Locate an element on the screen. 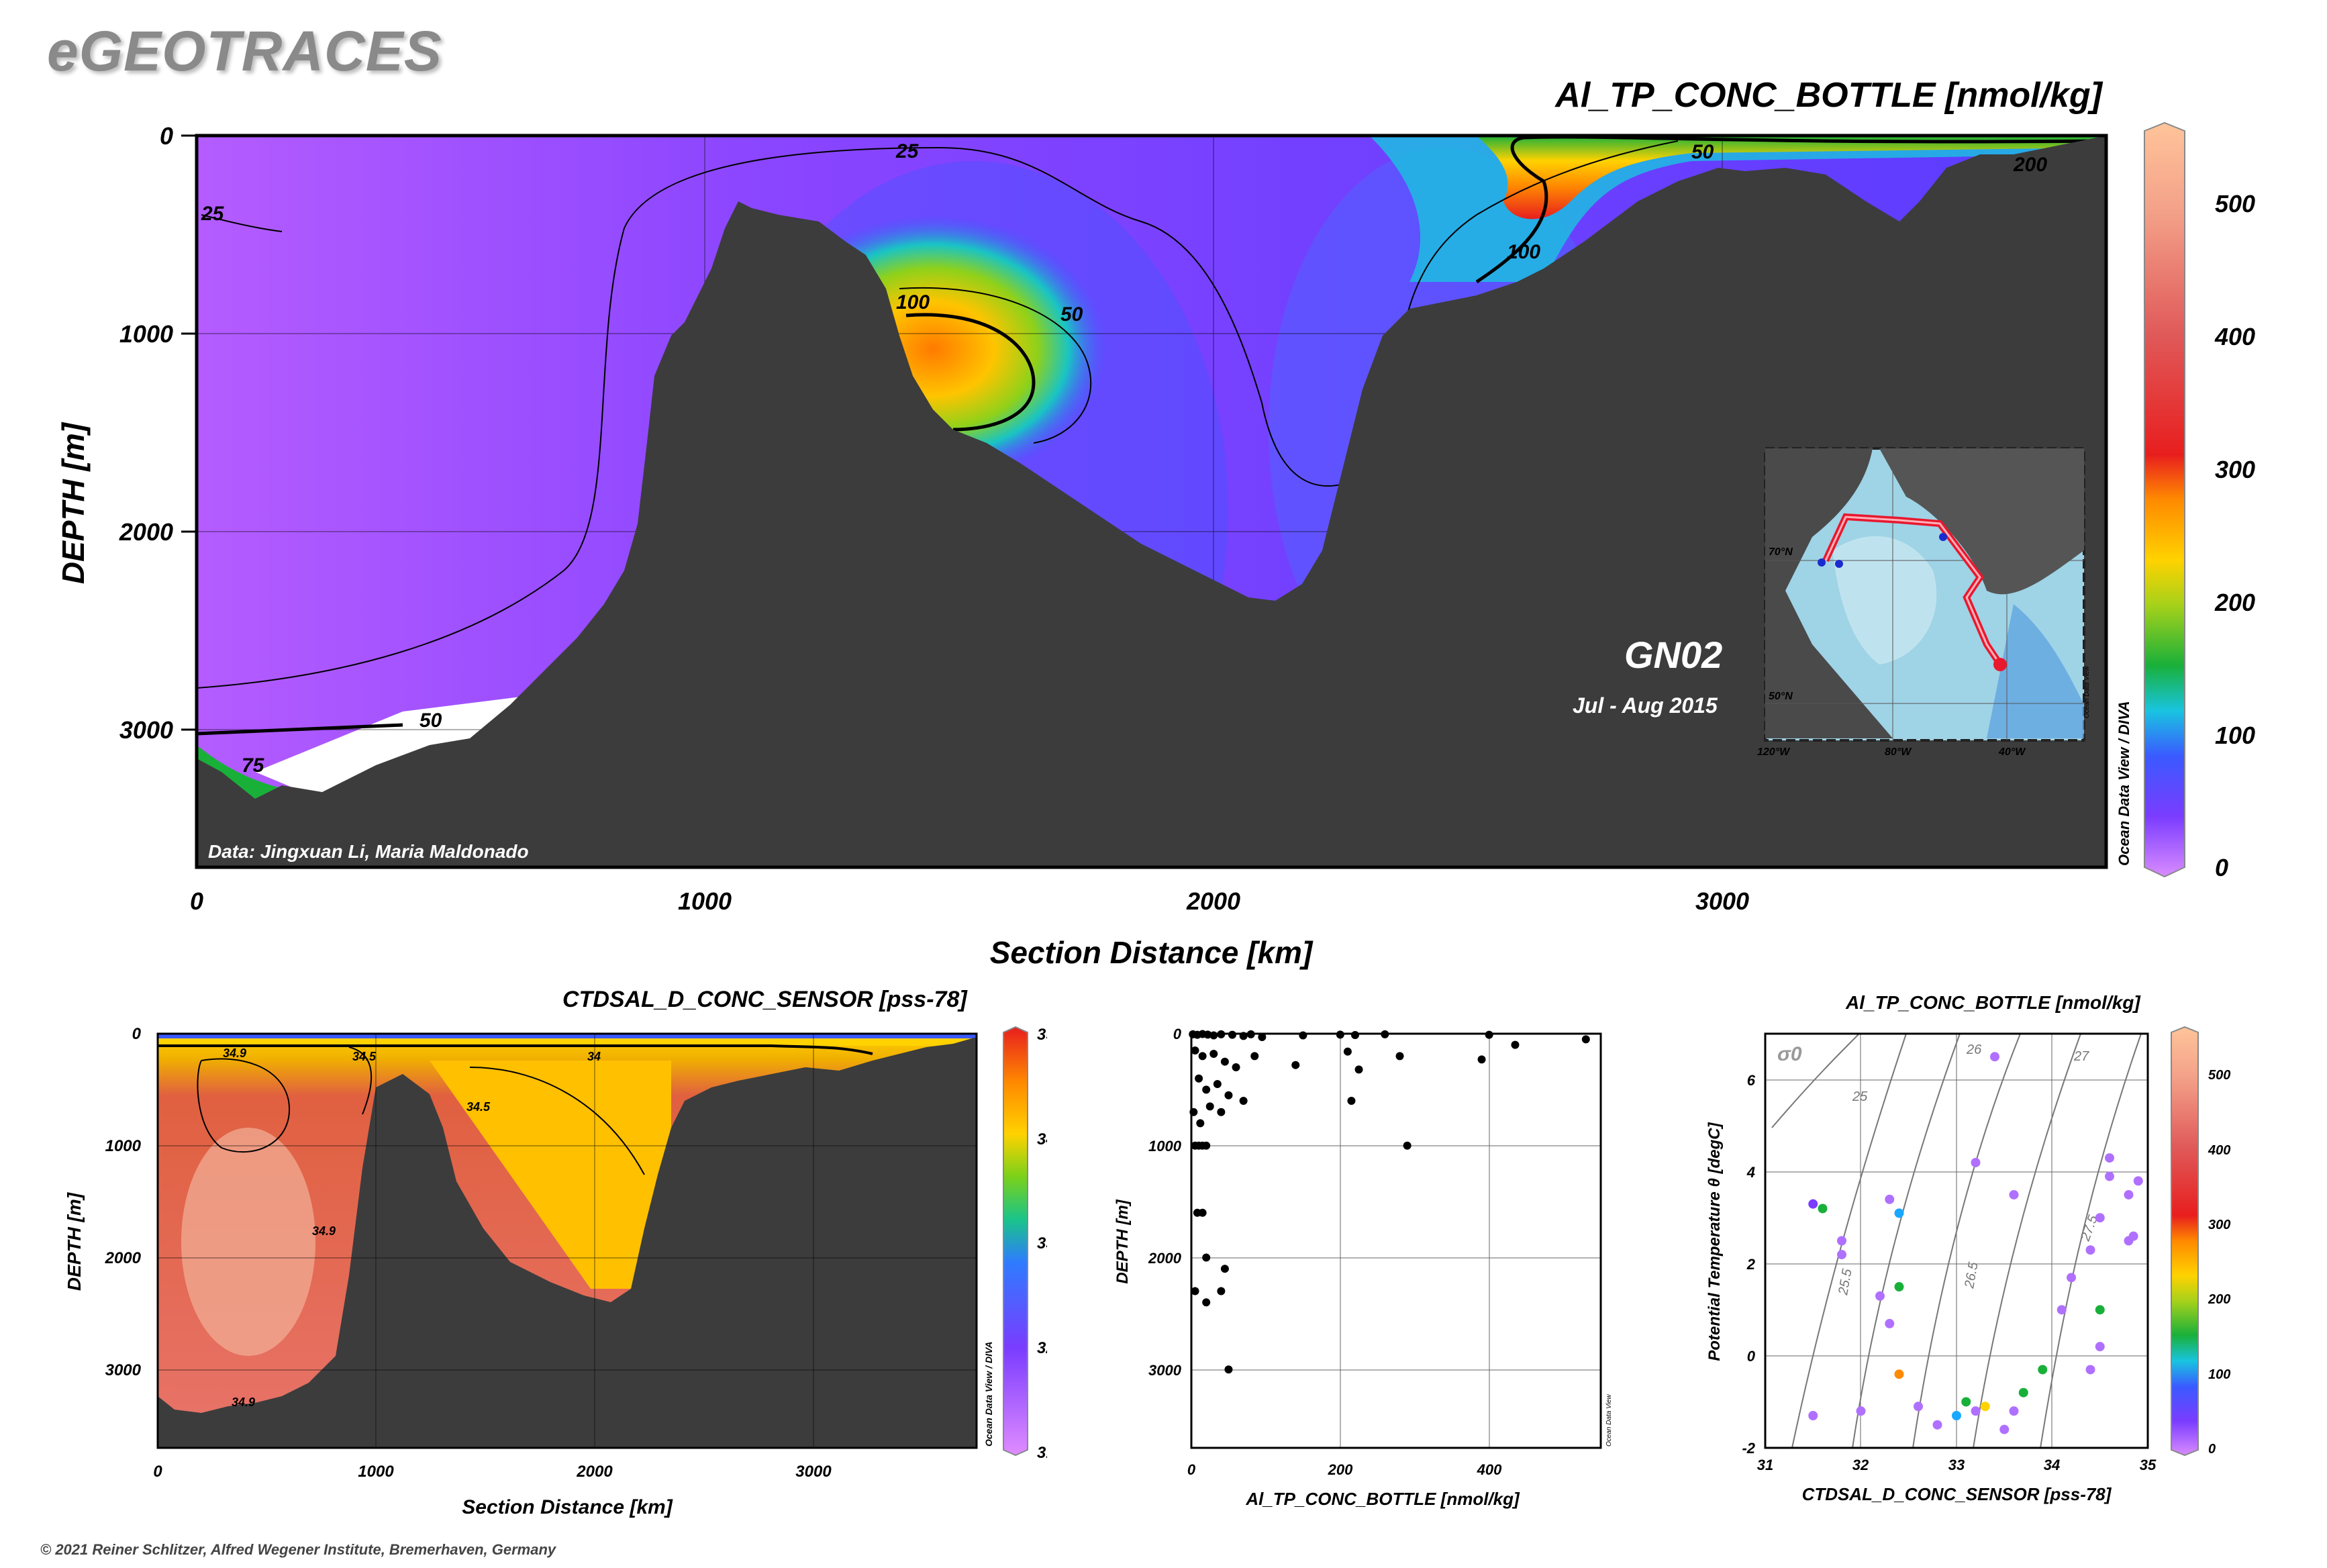 The height and width of the screenshot is (1568, 2327). main-x-label: Section Distance [km] is located at coordinates (1152, 953).